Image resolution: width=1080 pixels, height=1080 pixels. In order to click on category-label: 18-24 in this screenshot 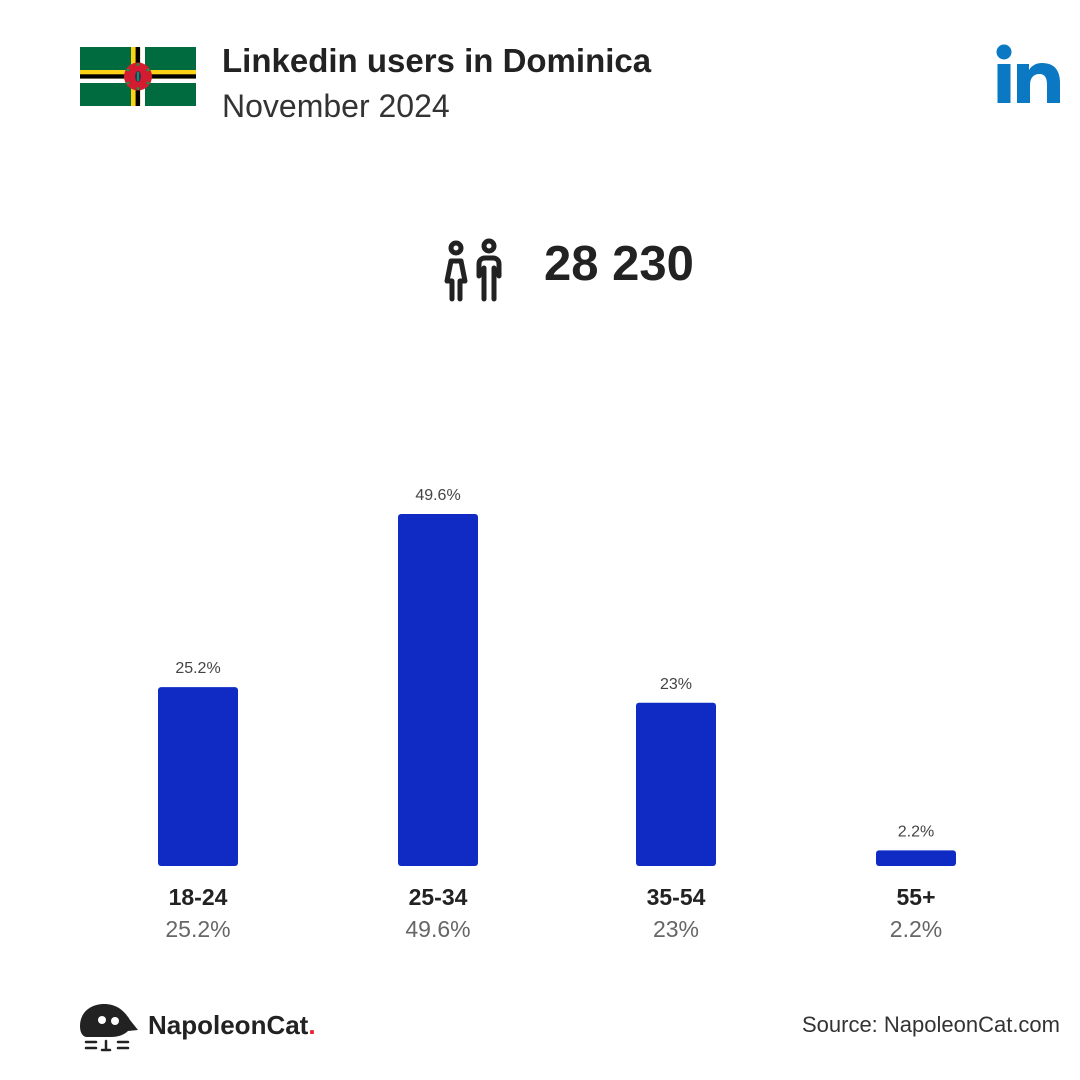, I will do `click(198, 897)`.